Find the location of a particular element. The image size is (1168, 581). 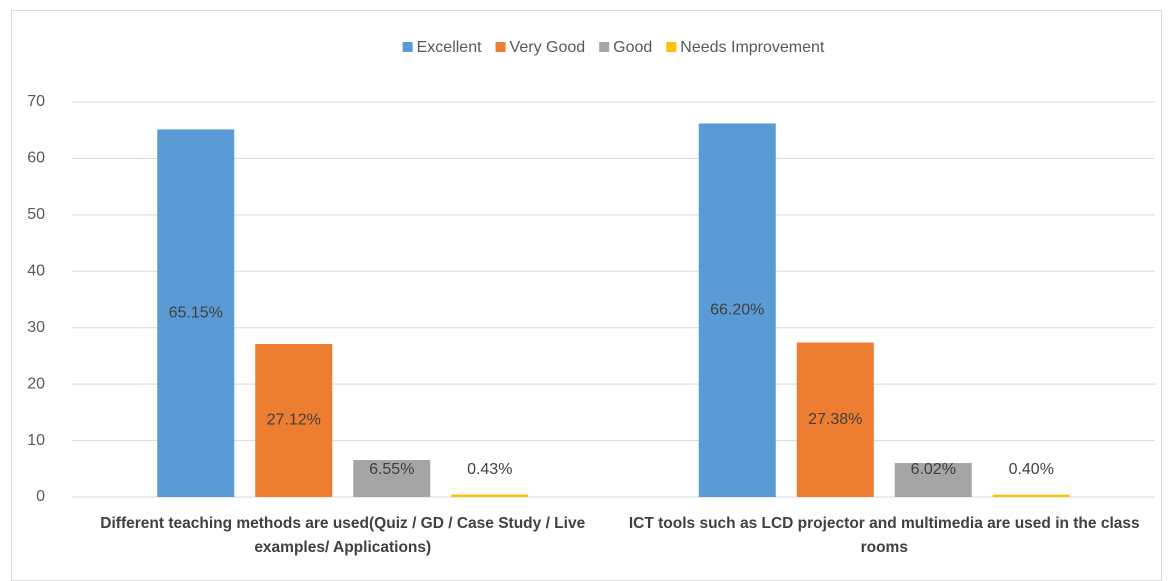

legend-label: Very Good is located at coordinates (548, 47).